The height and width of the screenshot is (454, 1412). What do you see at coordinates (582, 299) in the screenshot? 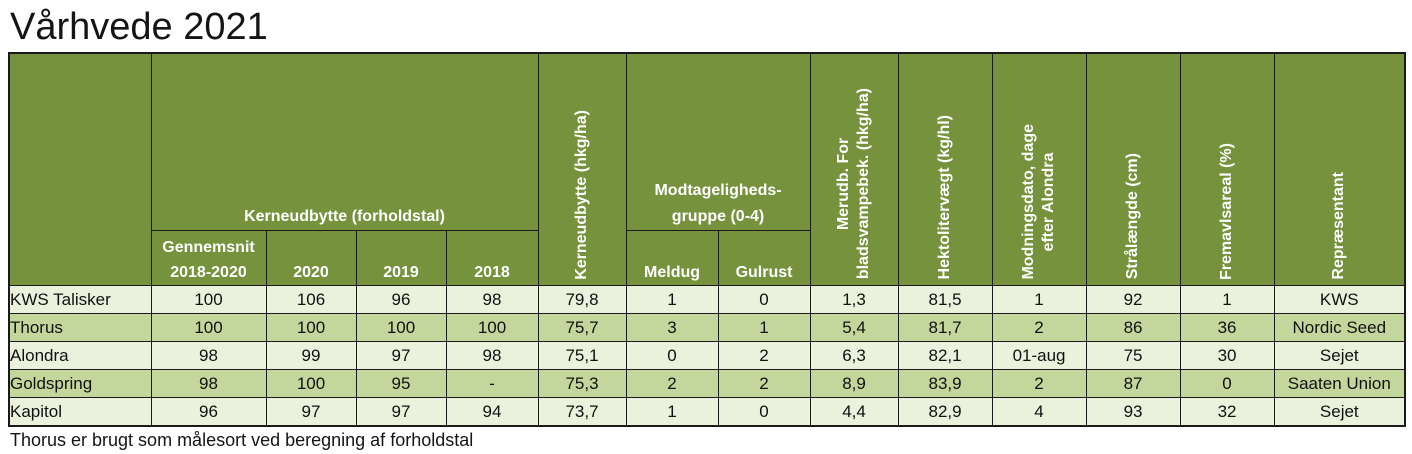
I see `table-cell: 79,8` at bounding box center [582, 299].